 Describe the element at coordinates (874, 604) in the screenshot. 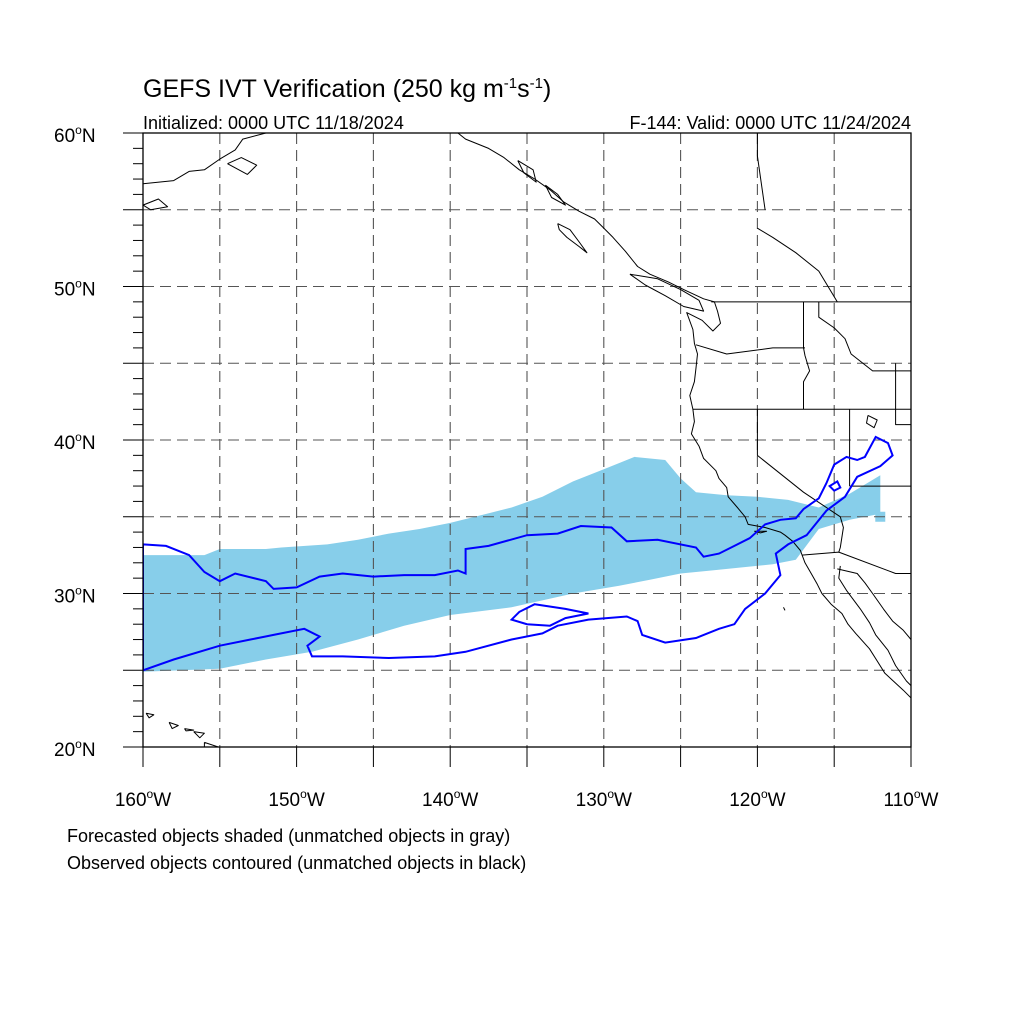

I see `coast-mexico-mainland` at that location.